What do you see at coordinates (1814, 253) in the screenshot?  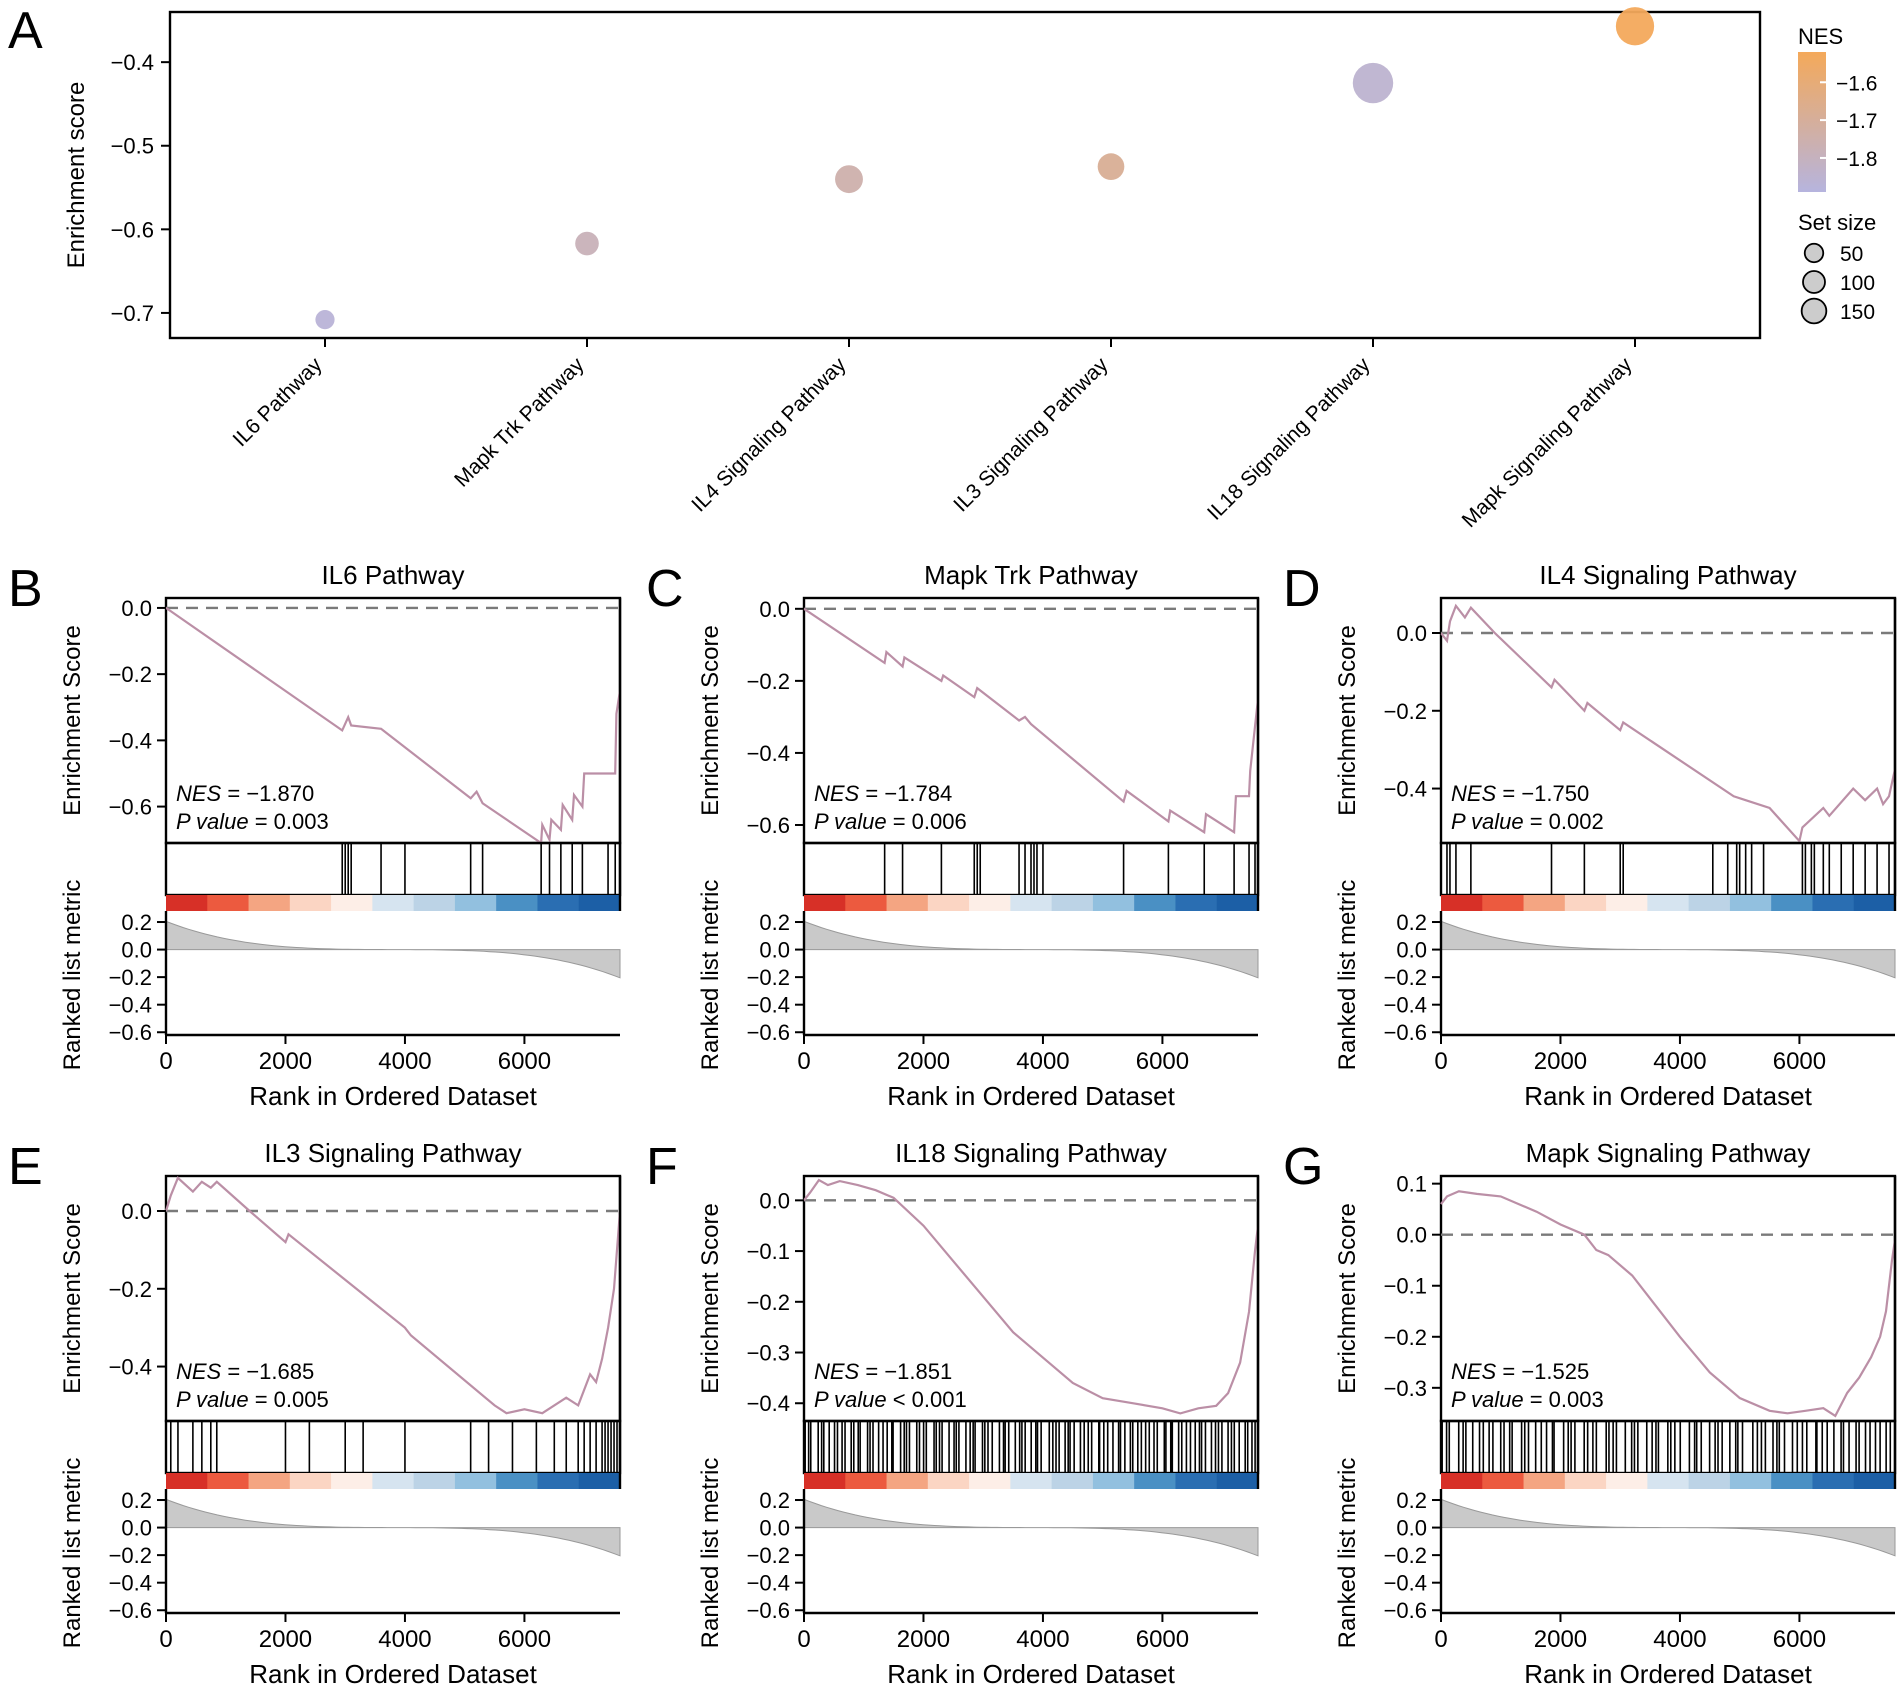 I see `size-legend-circle` at bounding box center [1814, 253].